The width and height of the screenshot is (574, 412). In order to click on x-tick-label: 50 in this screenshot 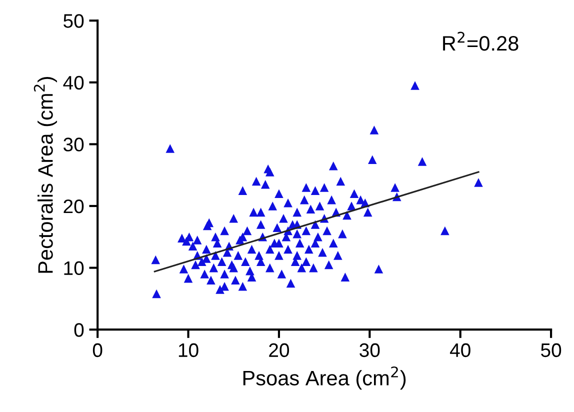, I will do `click(551, 350)`.